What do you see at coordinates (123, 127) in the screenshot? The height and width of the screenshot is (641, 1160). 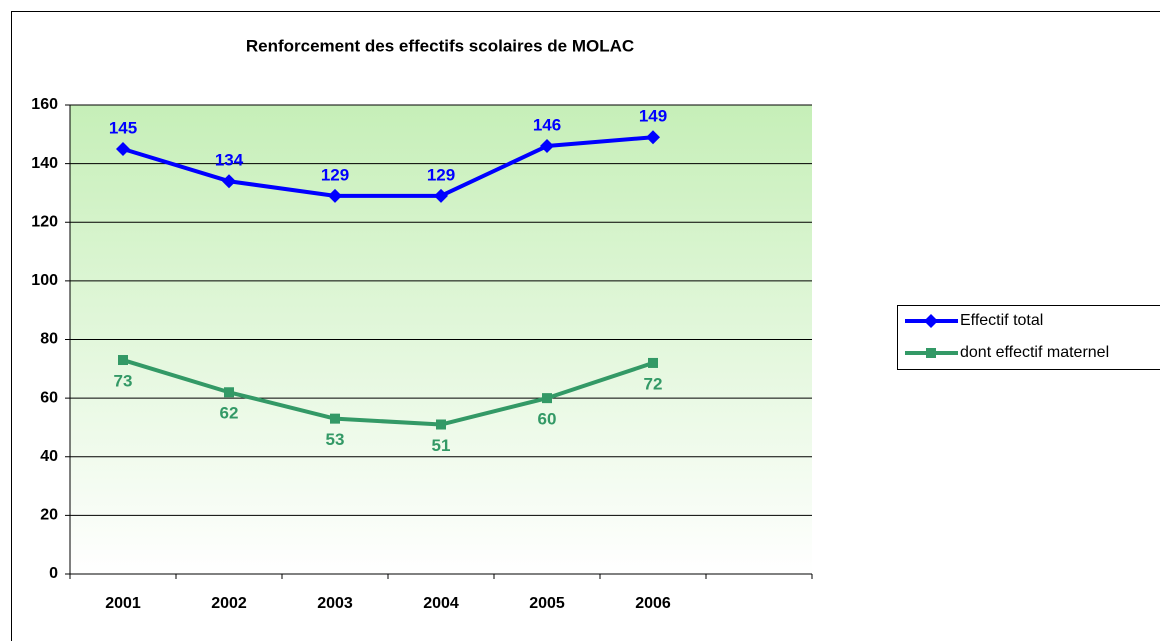 I see `data-label: 145` at bounding box center [123, 127].